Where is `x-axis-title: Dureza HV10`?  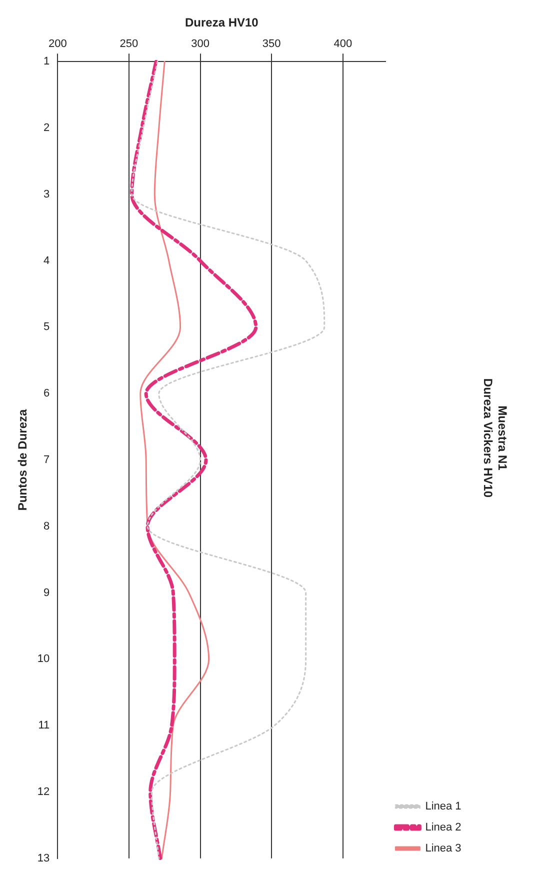
x-axis-title: Dureza HV10 is located at coordinates (221, 23).